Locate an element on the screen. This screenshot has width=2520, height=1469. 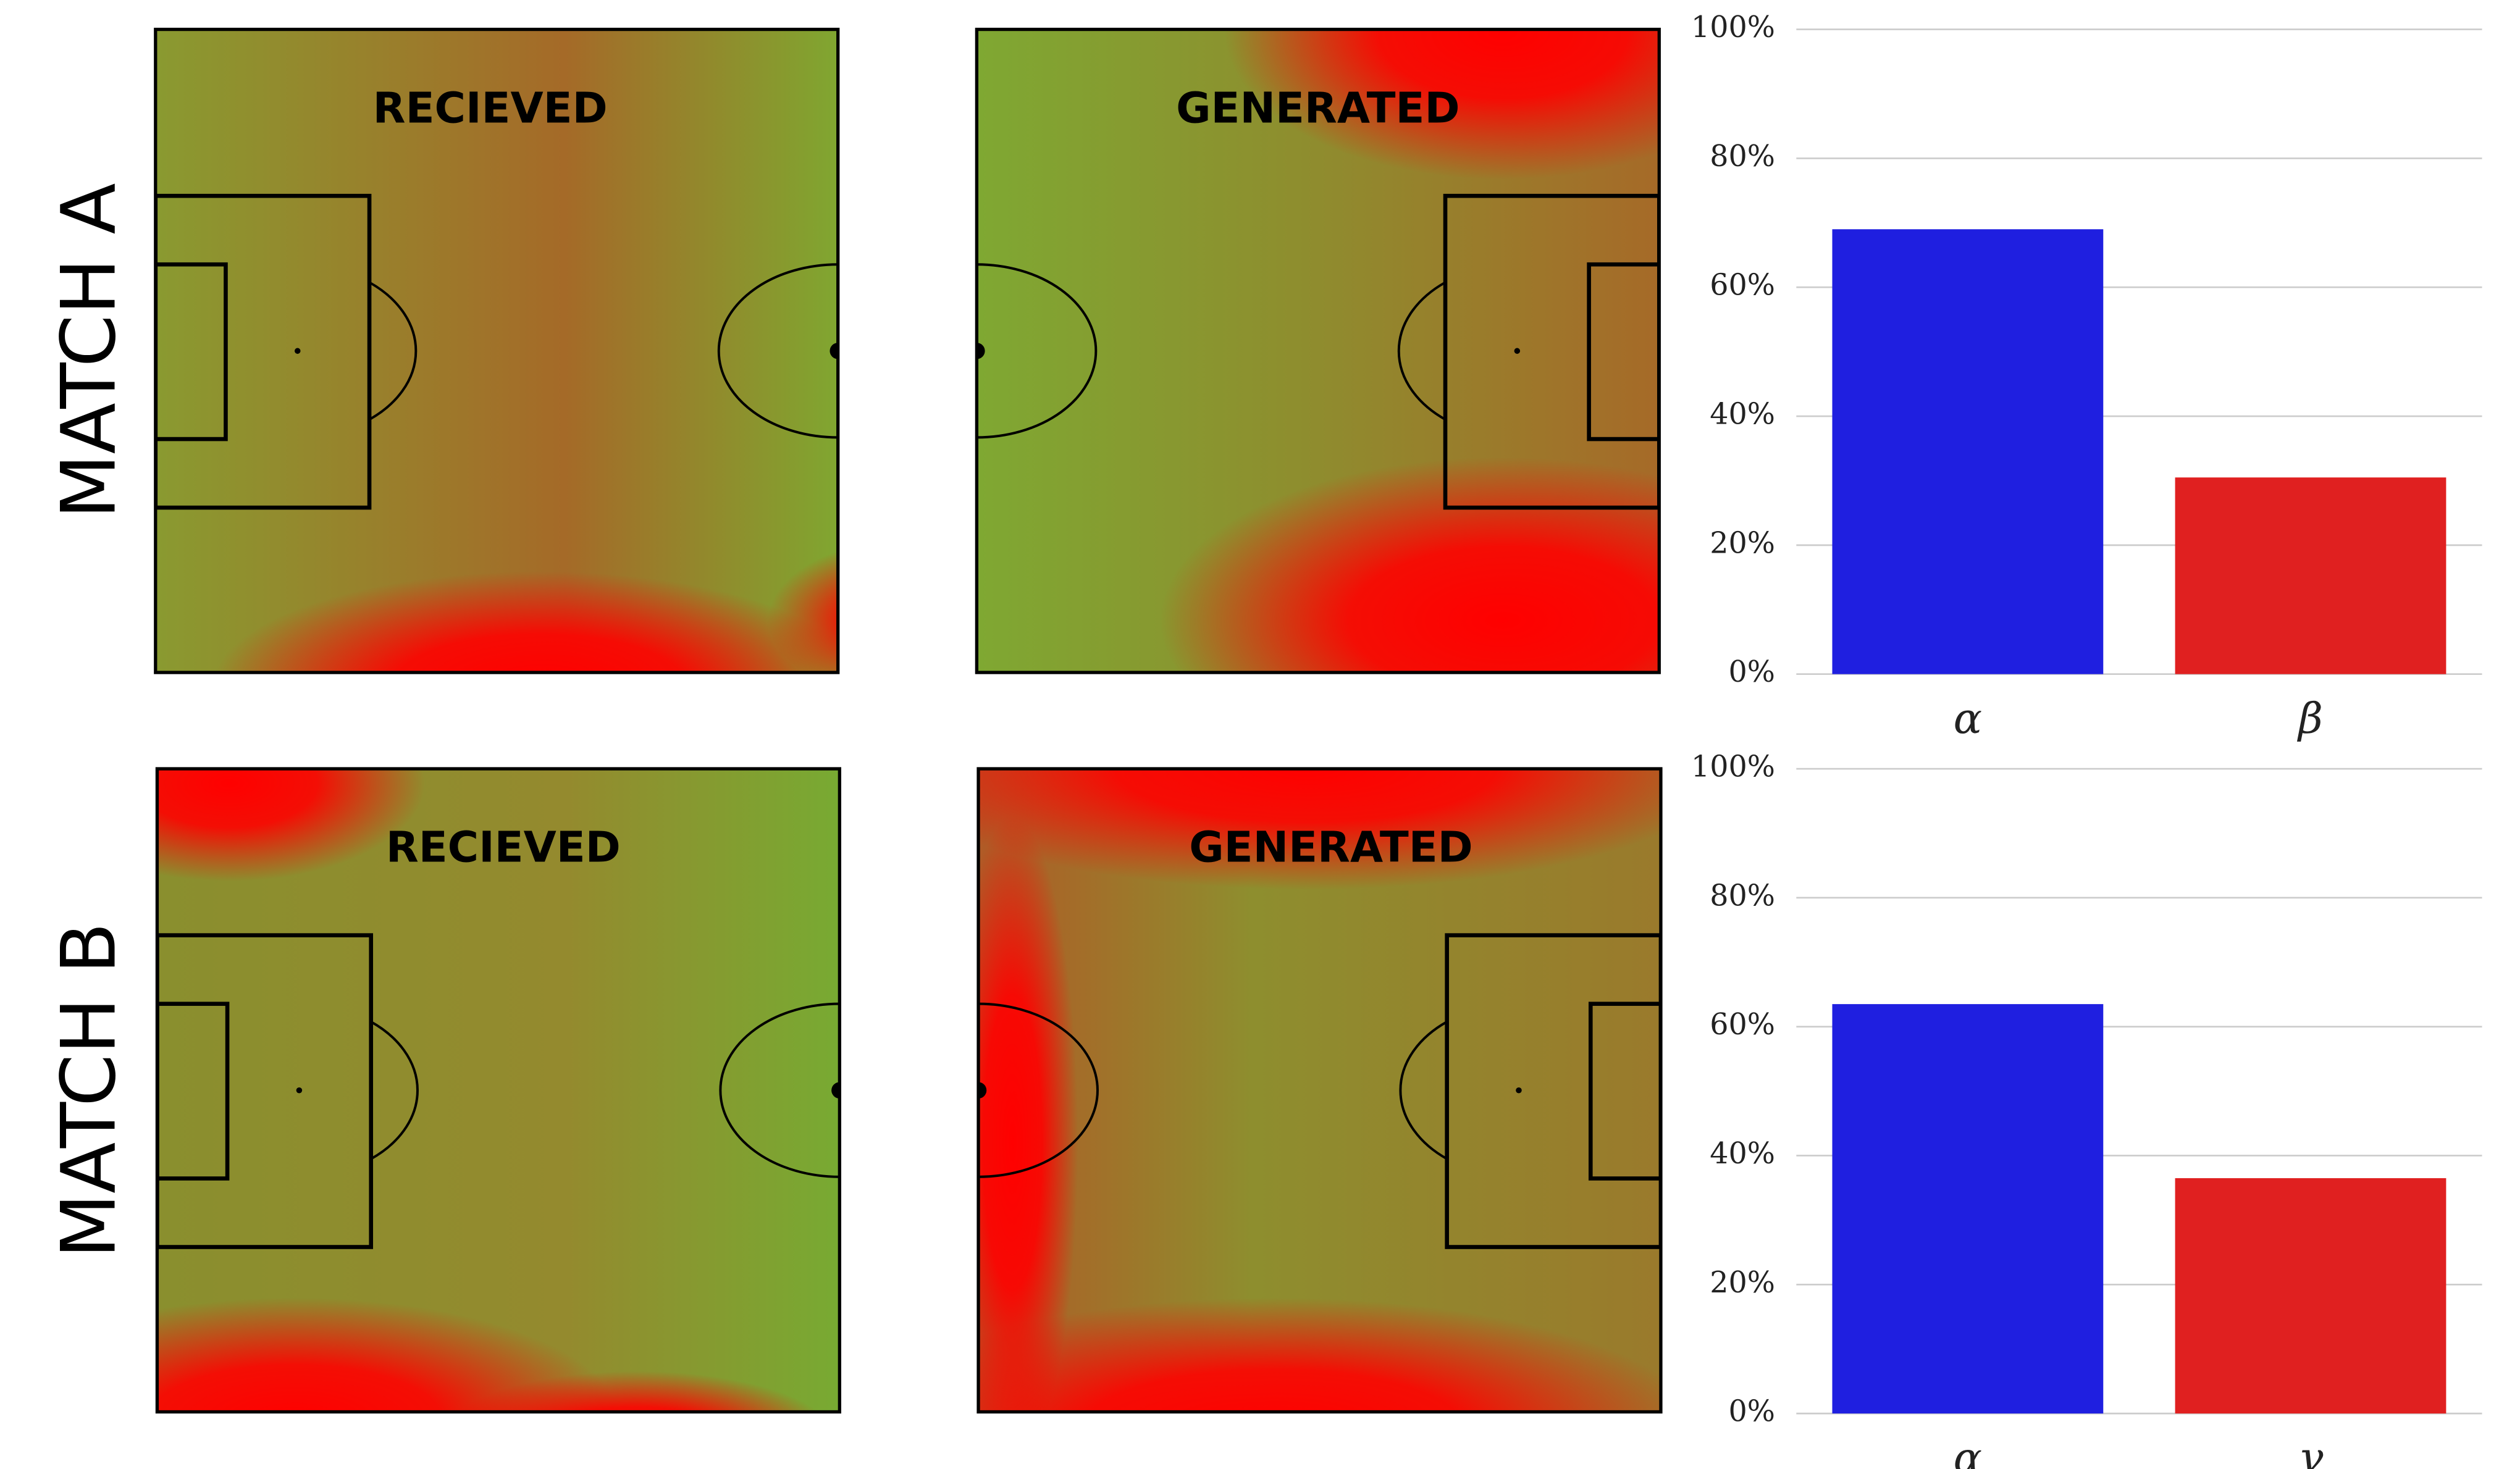
row-label: MATCH B is located at coordinates (89, 1090).